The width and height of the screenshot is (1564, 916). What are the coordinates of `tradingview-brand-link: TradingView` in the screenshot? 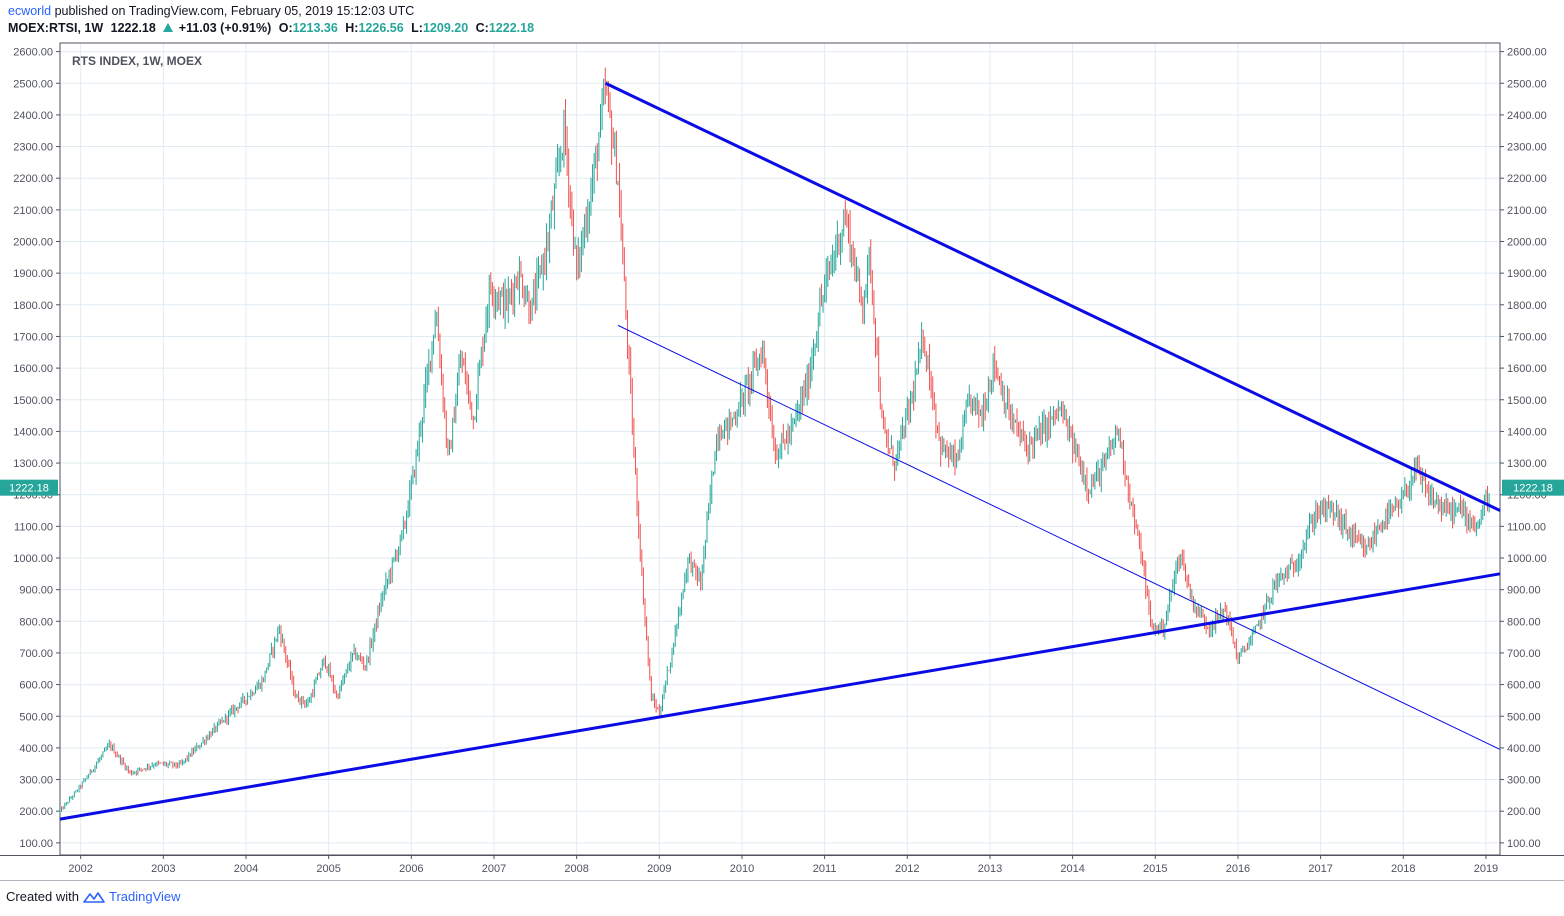 It's located at (144, 896).